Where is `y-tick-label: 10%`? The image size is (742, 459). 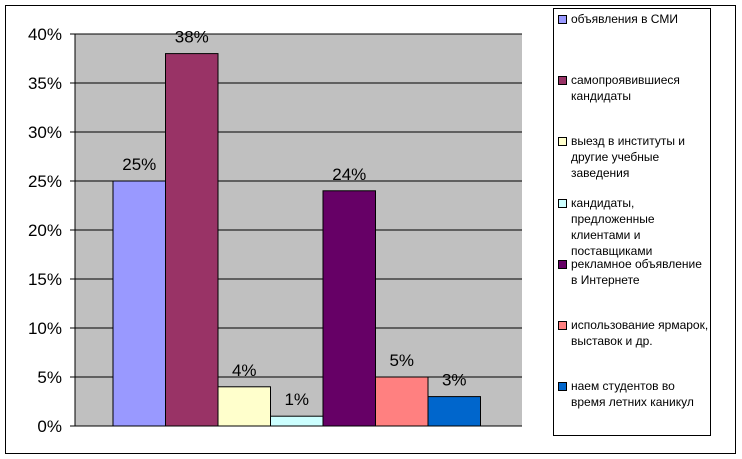 y-tick-label: 10% is located at coordinates (45, 328).